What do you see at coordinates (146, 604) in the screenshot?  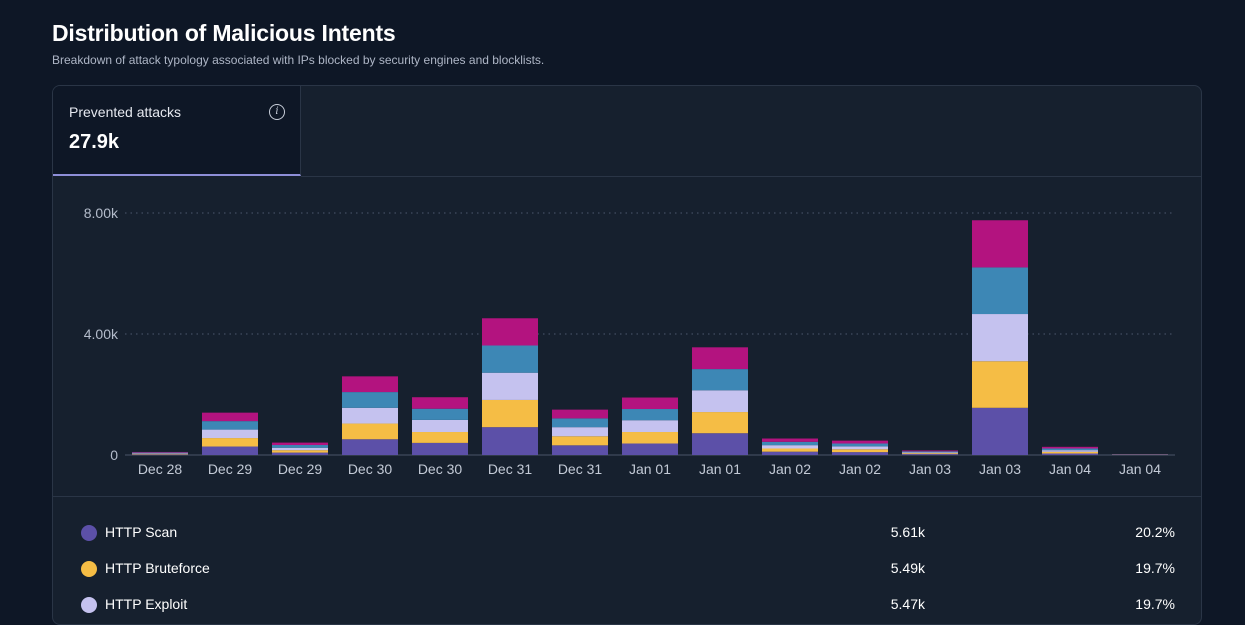 I see `legend-name: HTTP Exploit` at bounding box center [146, 604].